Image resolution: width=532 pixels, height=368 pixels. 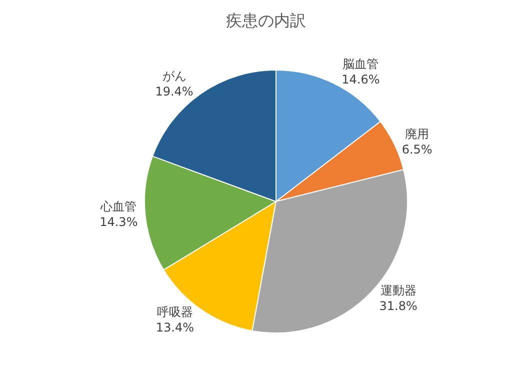 What do you see at coordinates (398, 306) in the screenshot?
I see `data-label: 31.8%` at bounding box center [398, 306].